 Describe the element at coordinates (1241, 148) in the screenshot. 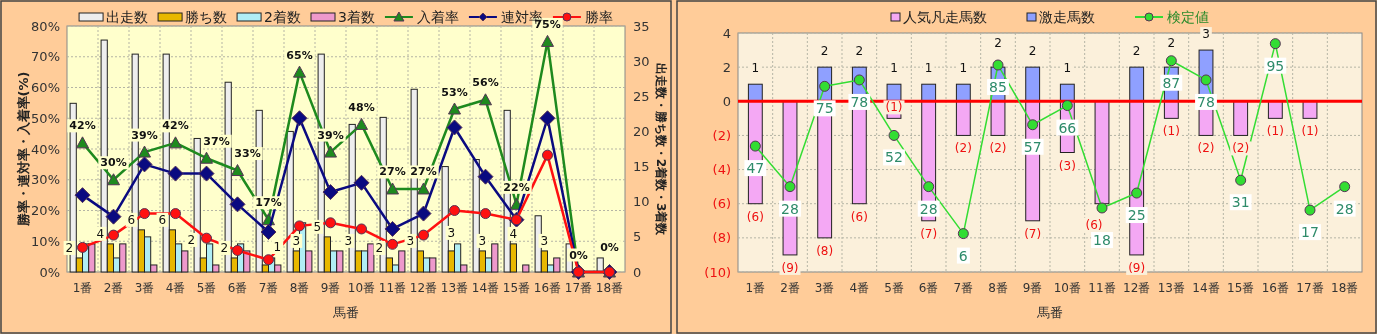

I see `data-label: (2)` at that location.